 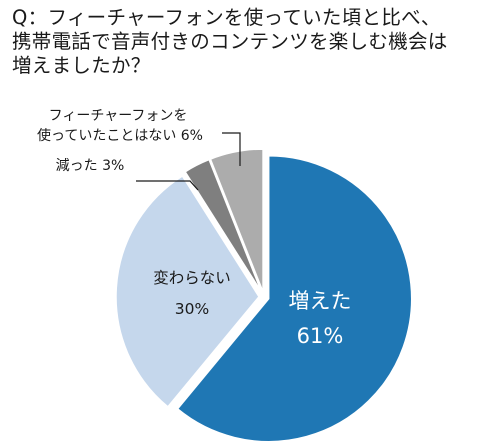 What do you see at coordinates (90, 165) in the screenshot?
I see `slice-label-2: 減った 3%` at bounding box center [90, 165].